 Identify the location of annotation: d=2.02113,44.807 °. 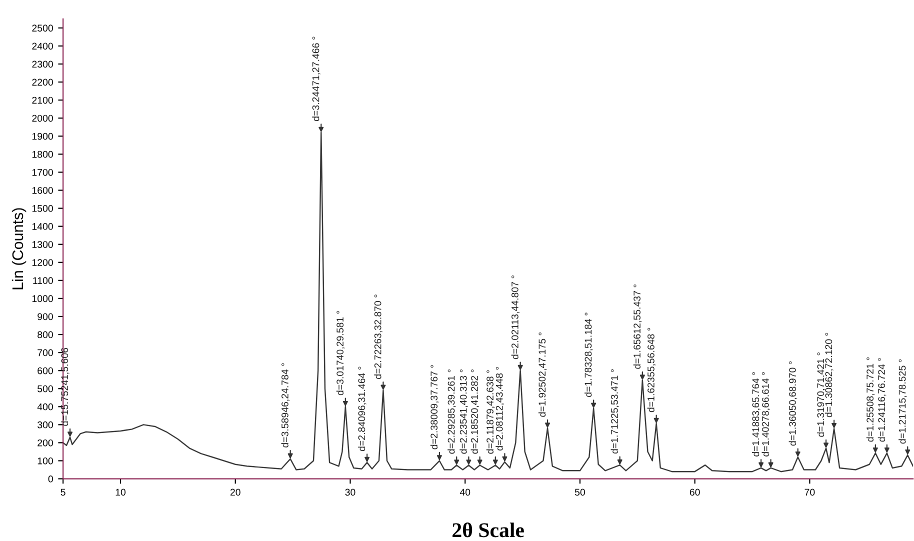
(515, 318).